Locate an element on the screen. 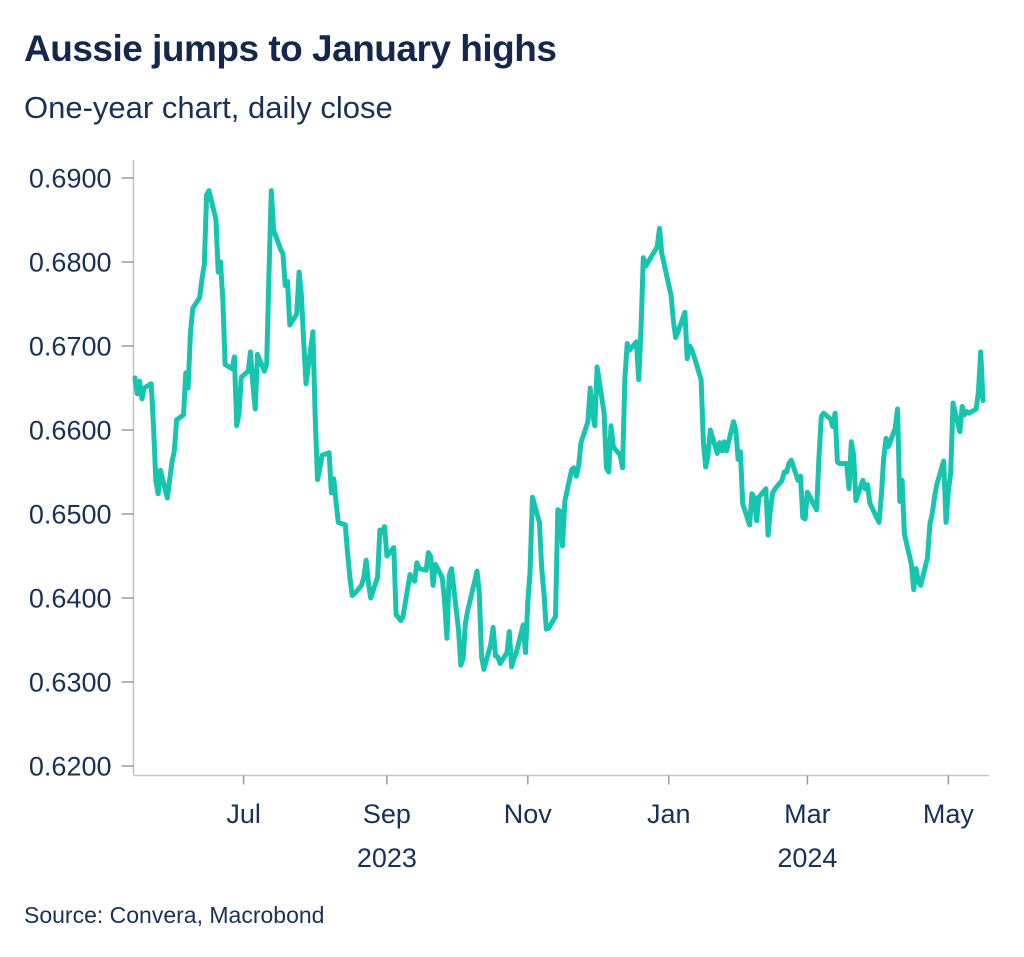 The height and width of the screenshot is (957, 1024). x-tick-label: May is located at coordinates (949, 814).